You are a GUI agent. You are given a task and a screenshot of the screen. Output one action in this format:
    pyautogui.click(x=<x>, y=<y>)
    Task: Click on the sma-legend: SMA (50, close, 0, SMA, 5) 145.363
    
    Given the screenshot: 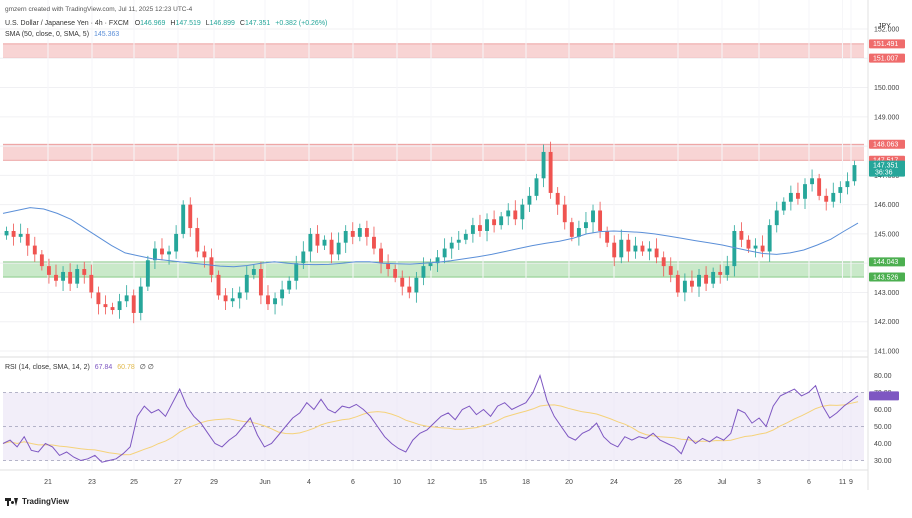 What is the action you would take?
    pyautogui.click(x=62, y=34)
    